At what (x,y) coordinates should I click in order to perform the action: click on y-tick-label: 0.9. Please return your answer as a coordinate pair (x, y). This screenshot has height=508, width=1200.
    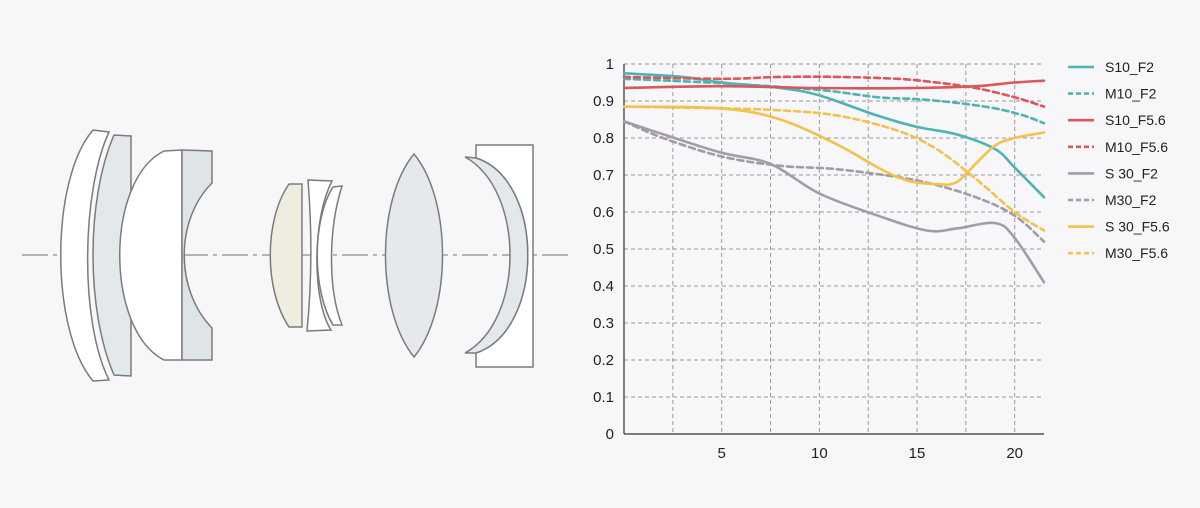
    Looking at the image, I should click on (603, 101).